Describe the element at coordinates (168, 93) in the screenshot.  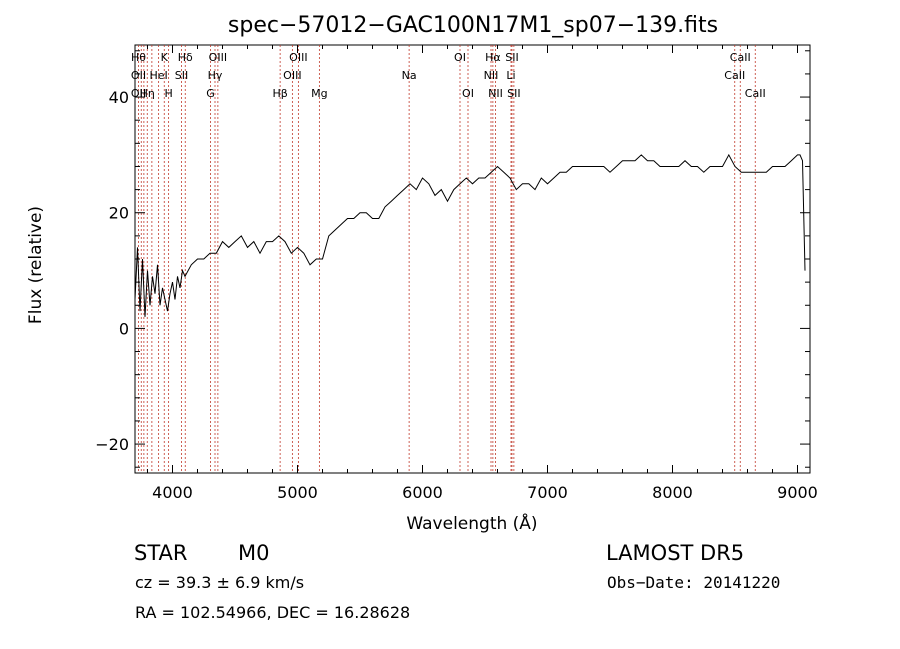
I see `line-label: H` at that location.